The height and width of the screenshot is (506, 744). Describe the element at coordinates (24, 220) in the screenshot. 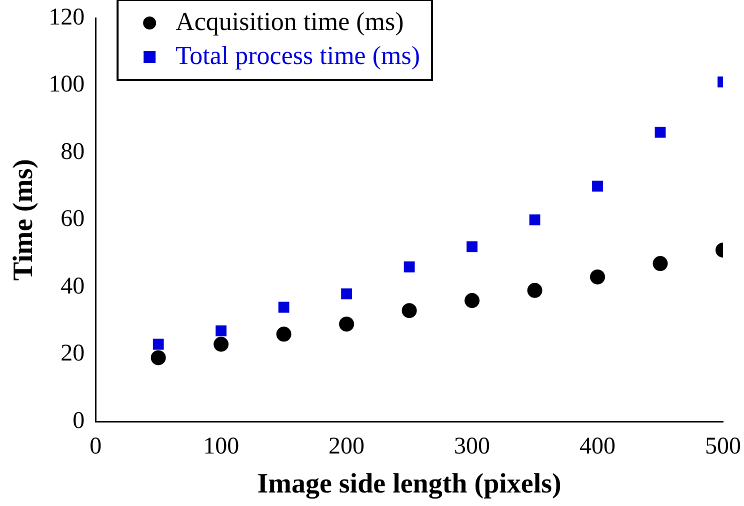

I see `y-axis-title: Time (ms)` at that location.